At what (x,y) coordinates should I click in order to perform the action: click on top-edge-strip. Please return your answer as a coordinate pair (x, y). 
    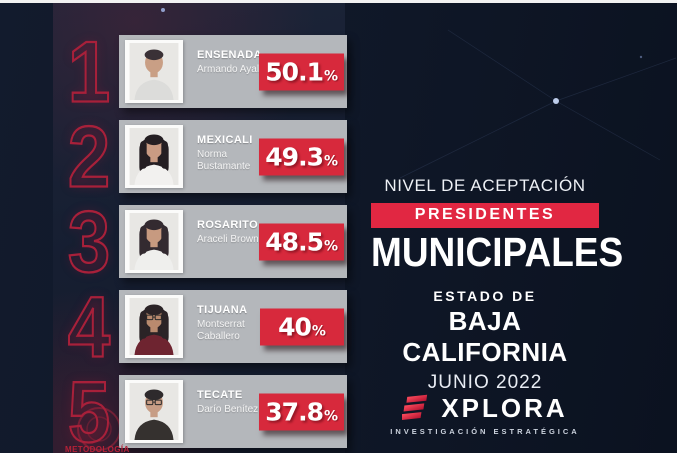
    Looking at the image, I should click on (338, 1).